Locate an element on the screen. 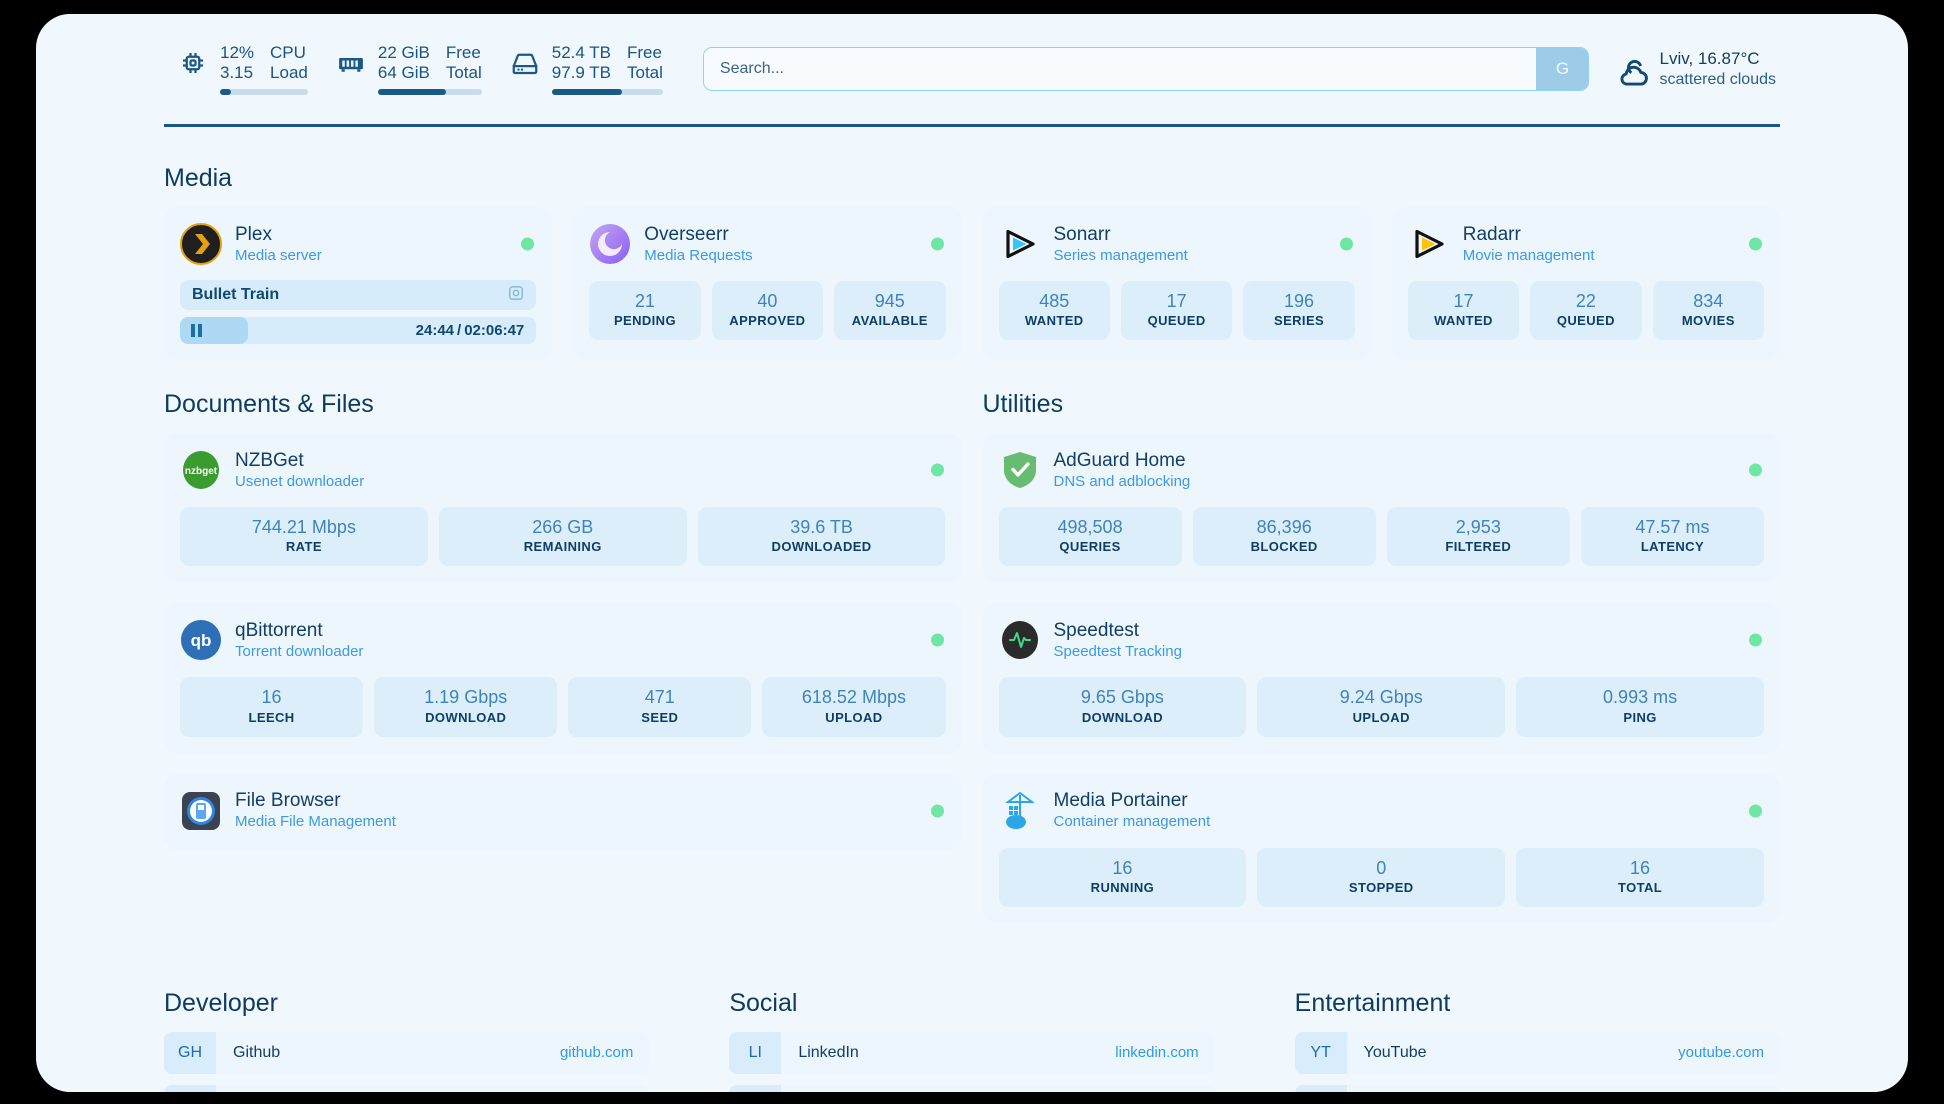 This screenshot has height=1104, width=1944. stat-value: 9.65 Gbps is located at coordinates (1122, 697).